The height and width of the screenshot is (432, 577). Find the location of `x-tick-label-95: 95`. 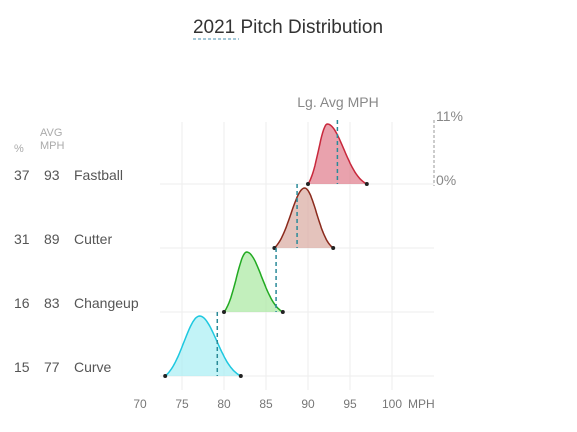

x-tick-label-95: 95 is located at coordinates (350, 404).